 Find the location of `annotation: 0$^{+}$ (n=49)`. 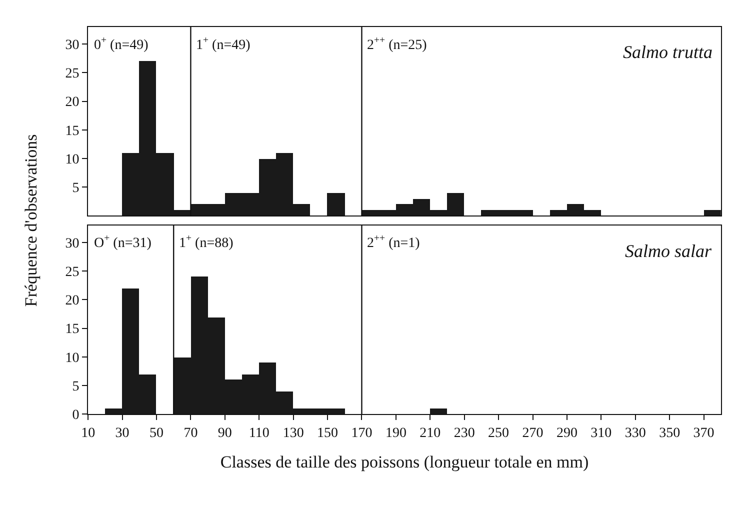

annotation: 0$^{+}$ (n=49) is located at coordinates (121, 44).